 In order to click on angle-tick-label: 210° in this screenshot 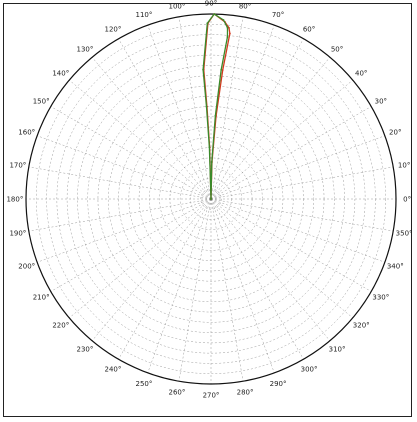, I will do `click(41, 298)`.